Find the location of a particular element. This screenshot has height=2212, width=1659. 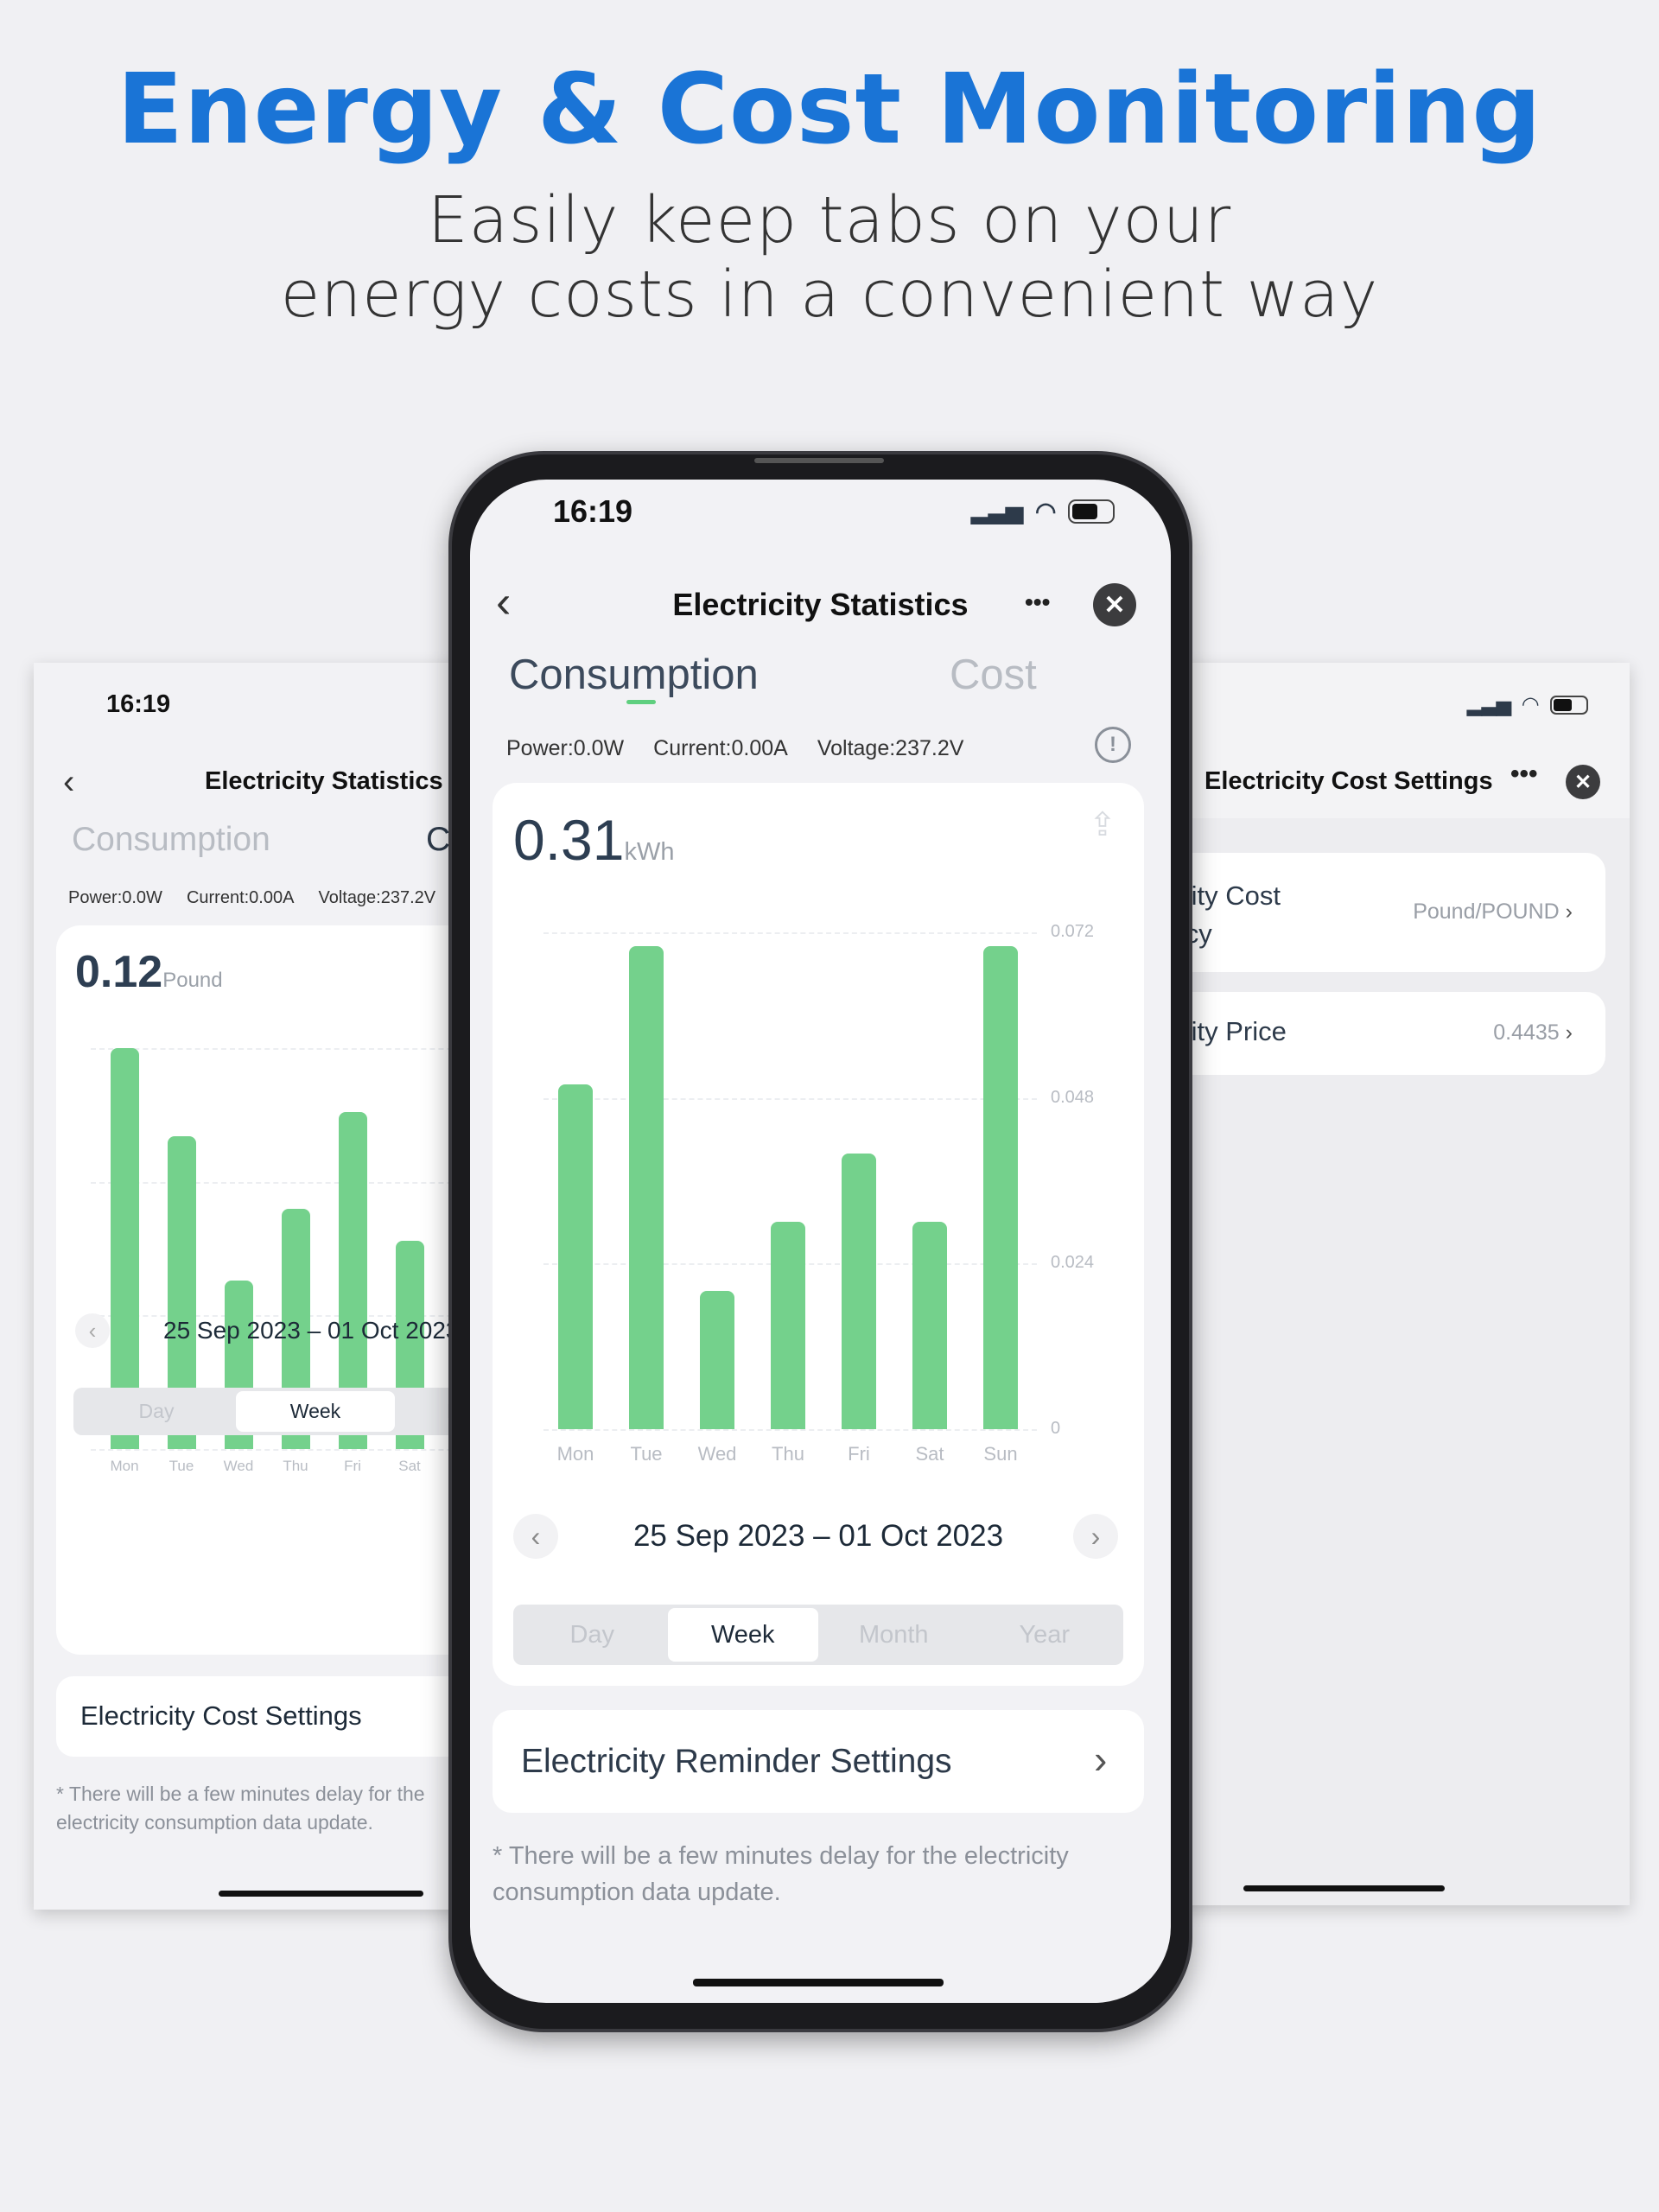

hero-subtitle-line2: energy costs in a convenient way is located at coordinates (829, 294).